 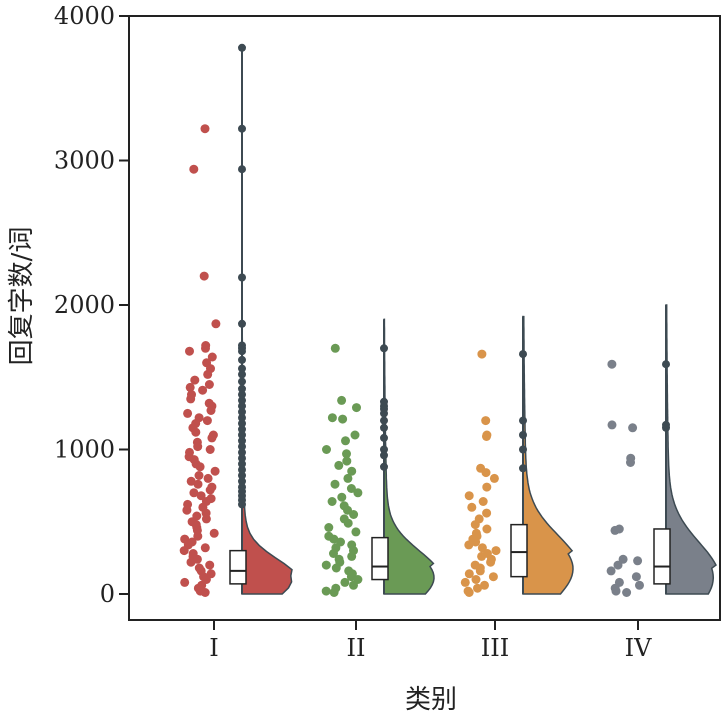 I want to click on box-ii, so click(x=380, y=558).